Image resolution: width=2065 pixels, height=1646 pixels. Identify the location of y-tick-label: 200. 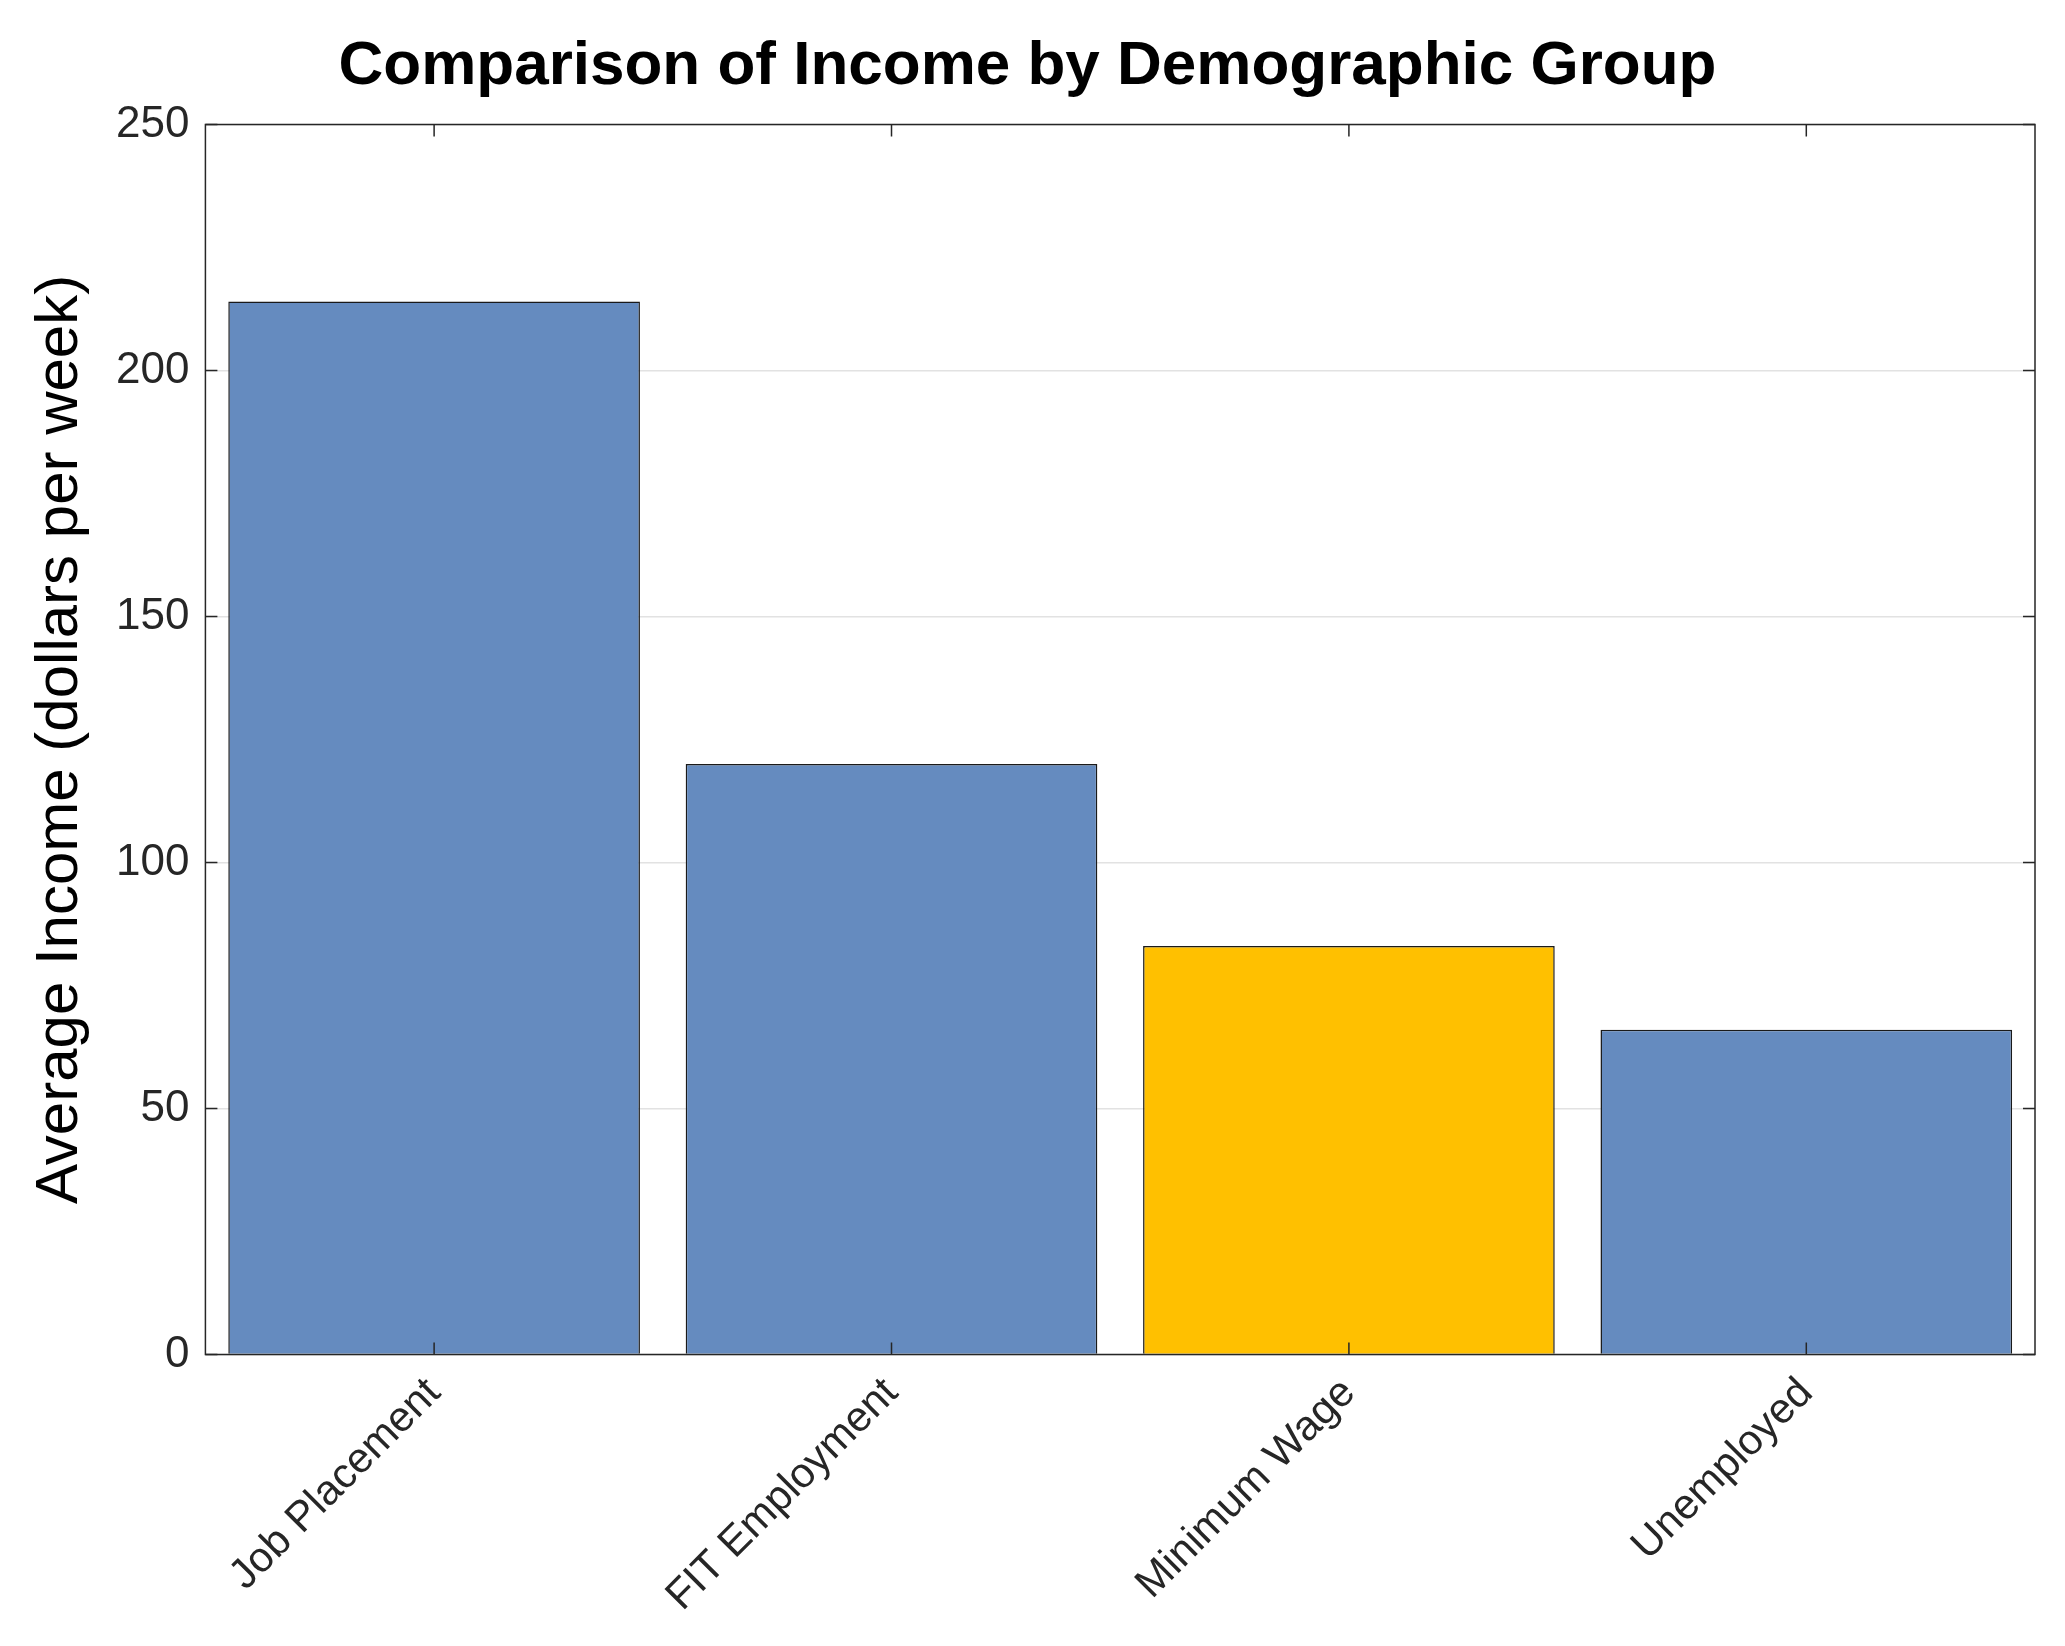
(152, 367).